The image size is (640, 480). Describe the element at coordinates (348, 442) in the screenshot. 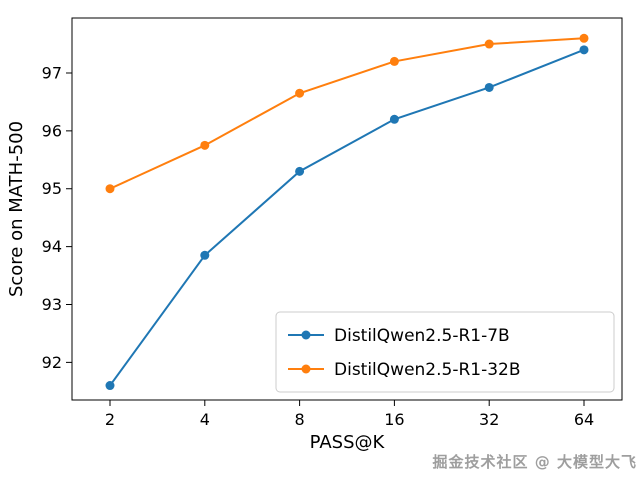

I see `x-axis-label: PASS@K` at that location.